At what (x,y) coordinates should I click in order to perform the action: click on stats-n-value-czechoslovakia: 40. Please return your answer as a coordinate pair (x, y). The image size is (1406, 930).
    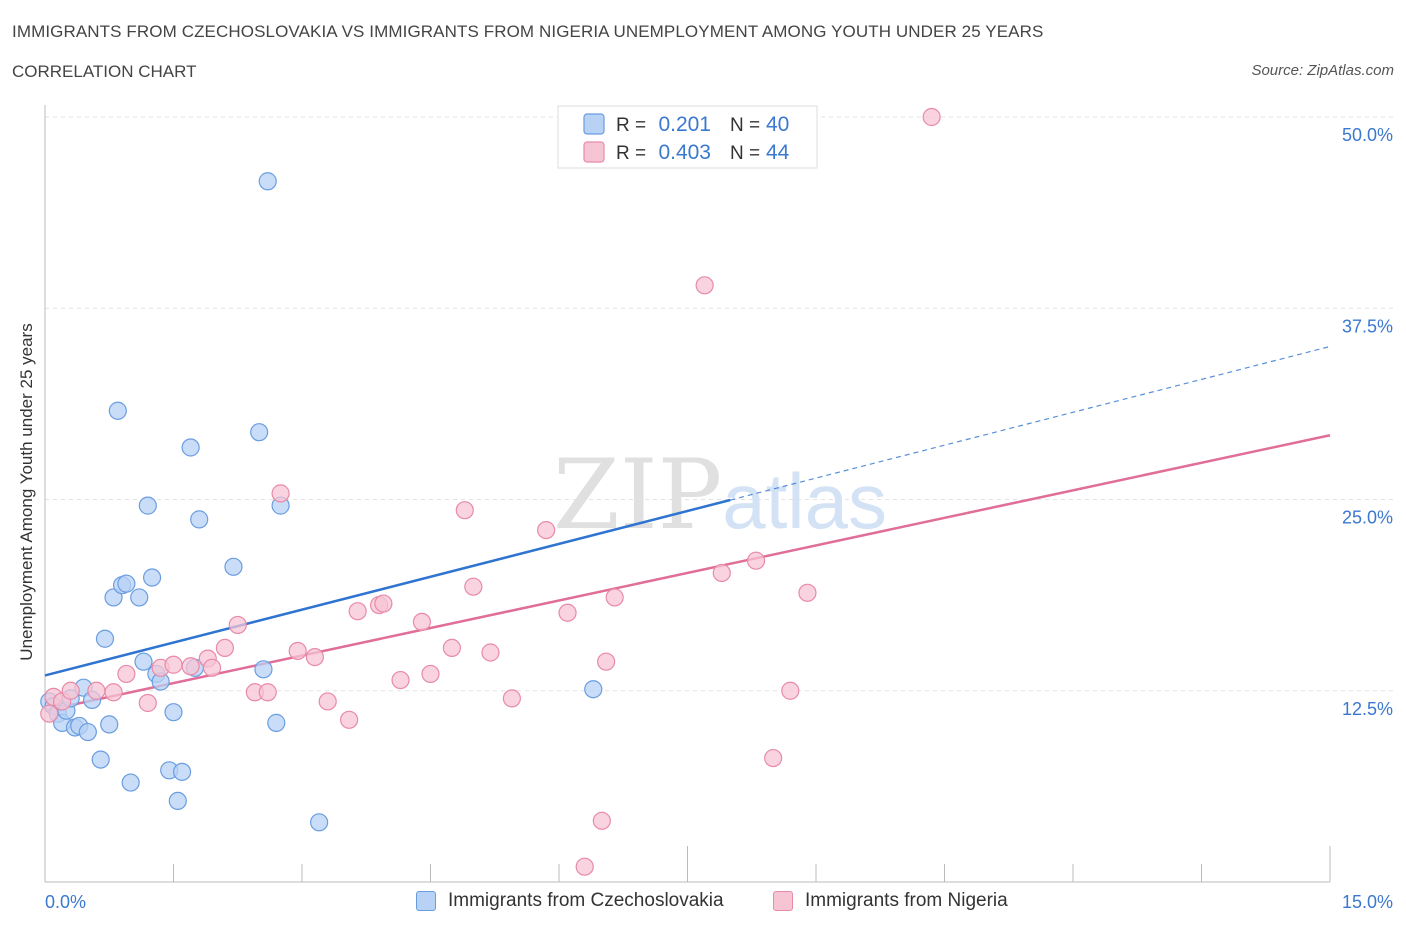
    Looking at the image, I should click on (777, 124).